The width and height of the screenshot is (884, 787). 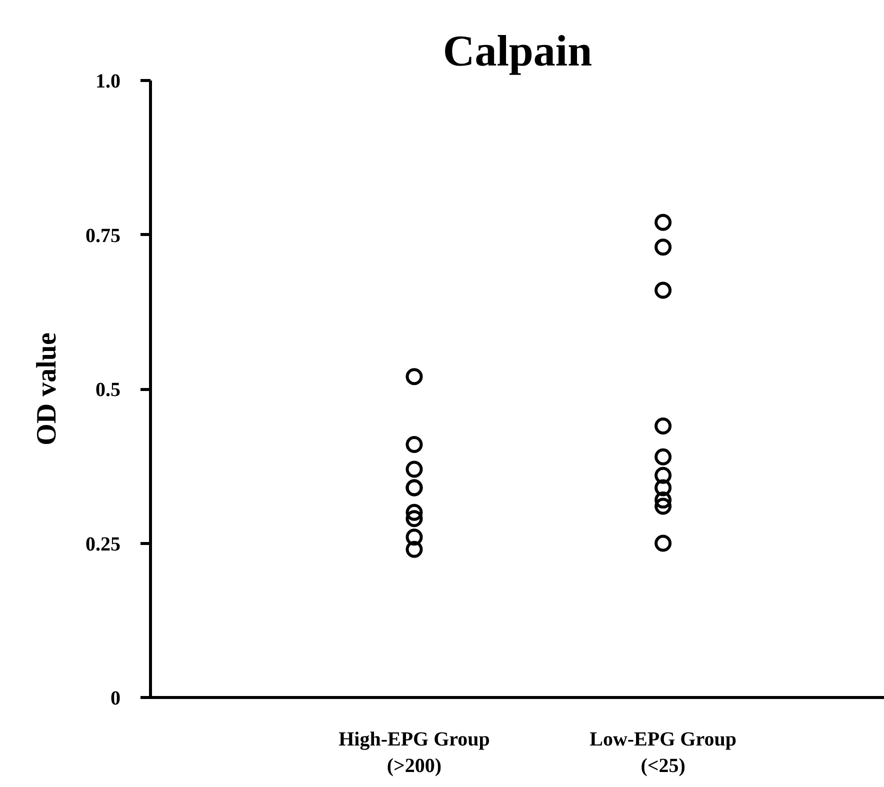 What do you see at coordinates (414, 752) in the screenshot?
I see `x-tick-label: High-EPG Group (>200)` at bounding box center [414, 752].